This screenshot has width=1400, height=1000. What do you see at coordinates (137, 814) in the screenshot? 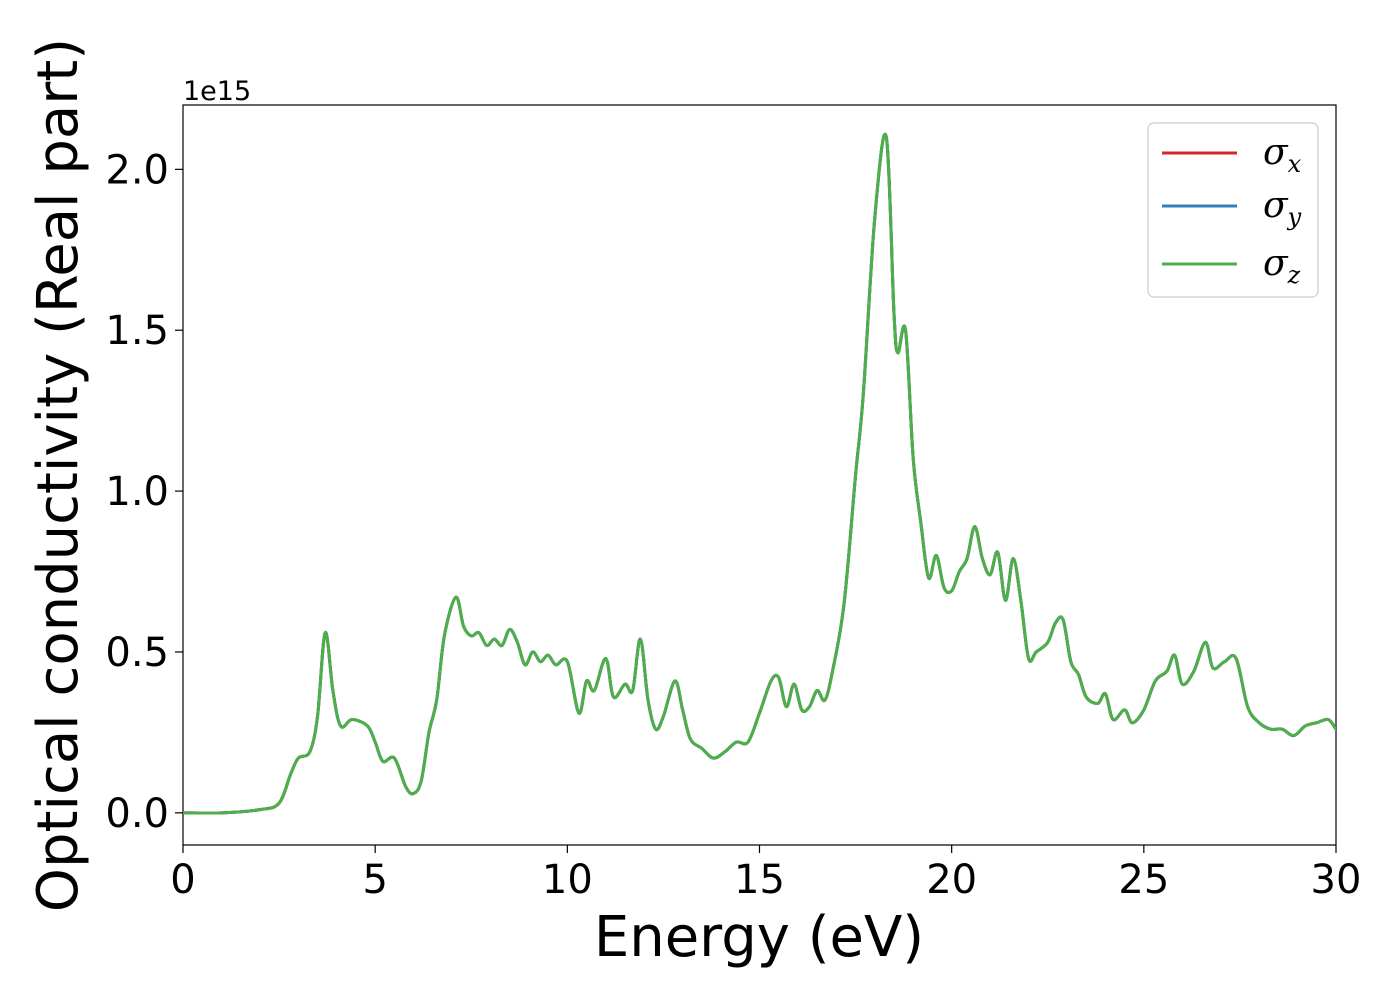
I see `y-tick-label: 0.0` at bounding box center [137, 814].